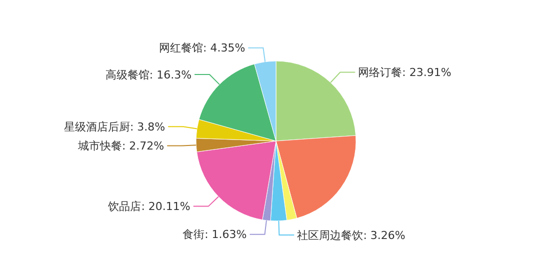 This screenshot has height=268, width=553. What do you see at coordinates (148, 207) in the screenshot?
I see `slice-label: 饮品店: 20.11%` at bounding box center [148, 207].